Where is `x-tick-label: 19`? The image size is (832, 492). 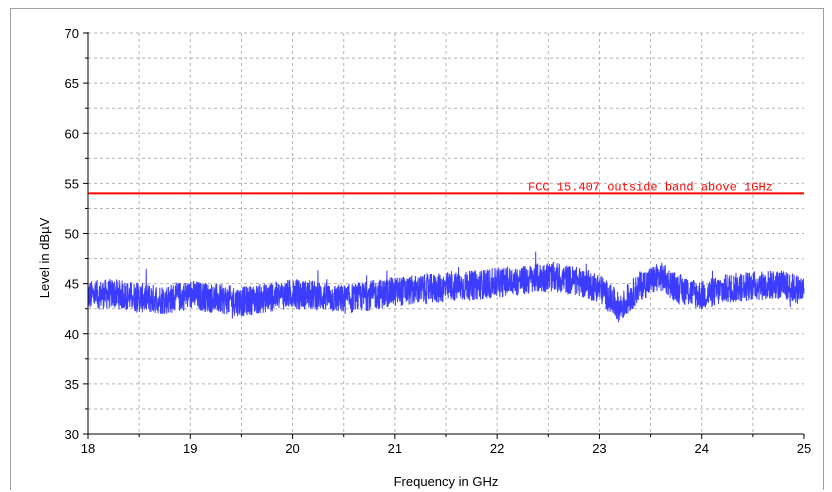
x-tick-label: 19 is located at coordinates (190, 448).